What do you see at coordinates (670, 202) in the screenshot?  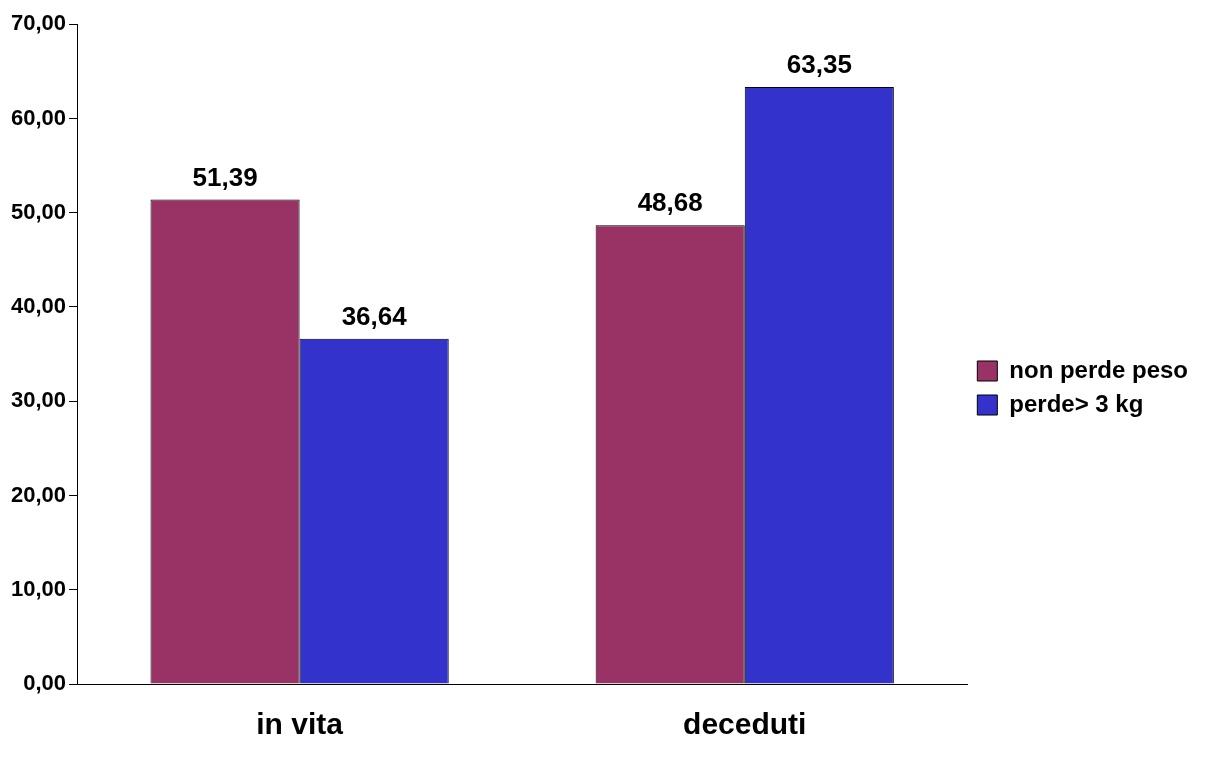 I see `data-label: 48,68` at bounding box center [670, 202].